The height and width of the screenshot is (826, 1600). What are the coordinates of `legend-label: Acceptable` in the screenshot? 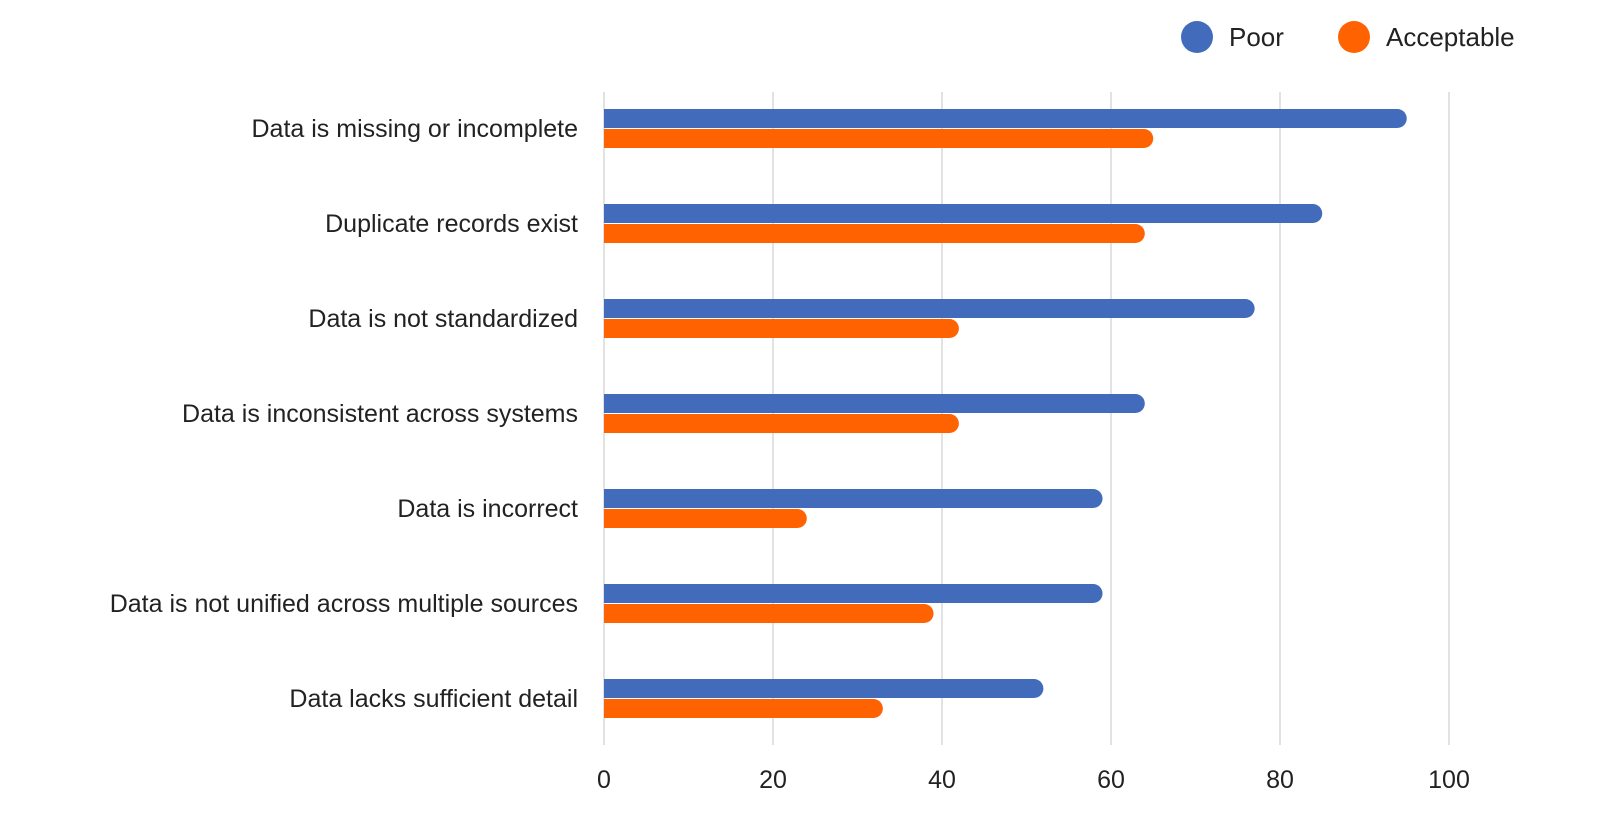 It's located at (1450, 37).